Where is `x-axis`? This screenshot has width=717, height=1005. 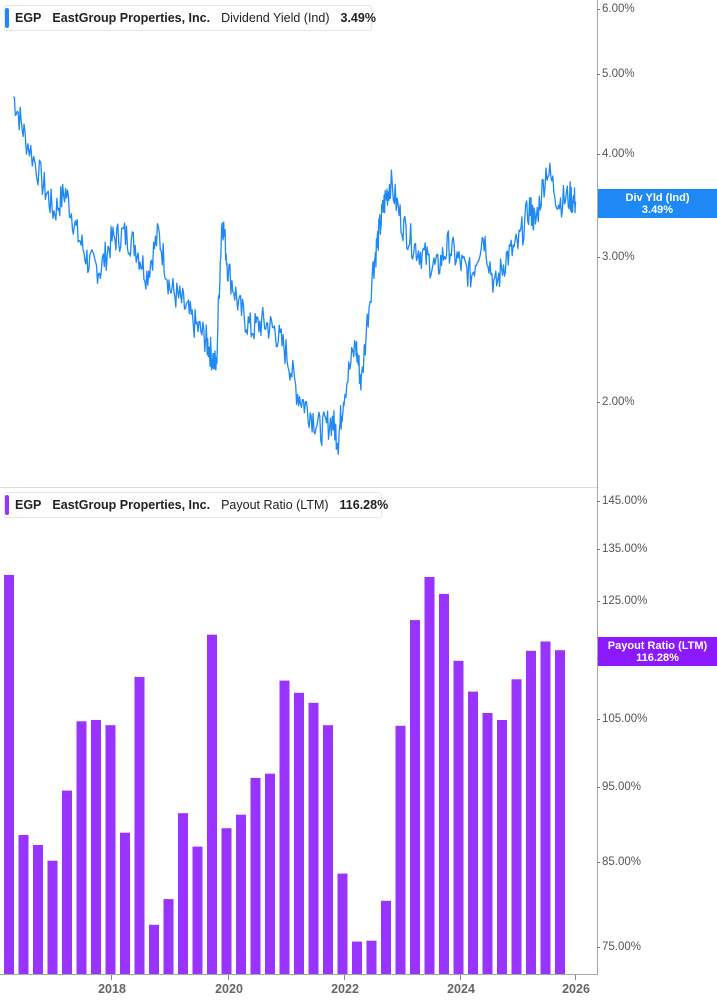 x-axis is located at coordinates (299, 974).